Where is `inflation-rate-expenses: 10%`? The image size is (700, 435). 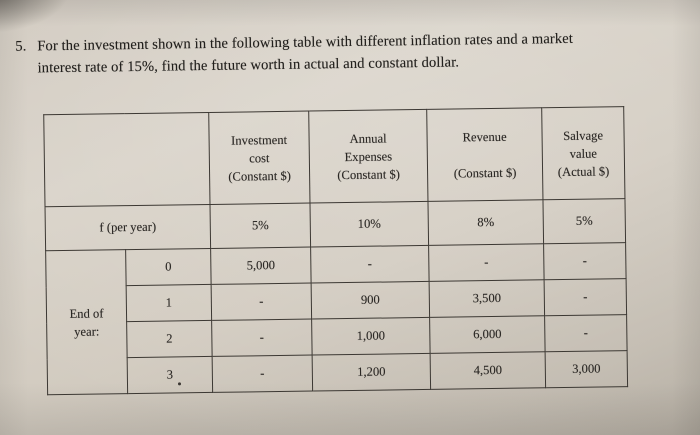 inflation-rate-expenses: 10% is located at coordinates (369, 224).